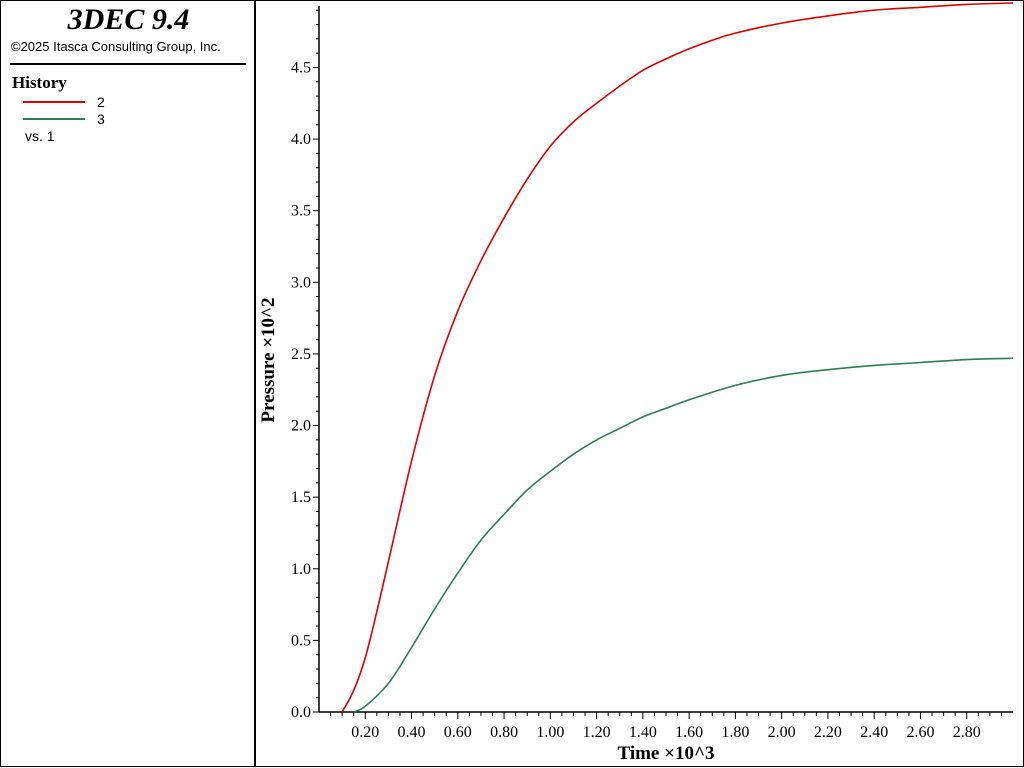  Describe the element at coordinates (874, 732) in the screenshot. I see `x-tick-label: 2.40` at that location.